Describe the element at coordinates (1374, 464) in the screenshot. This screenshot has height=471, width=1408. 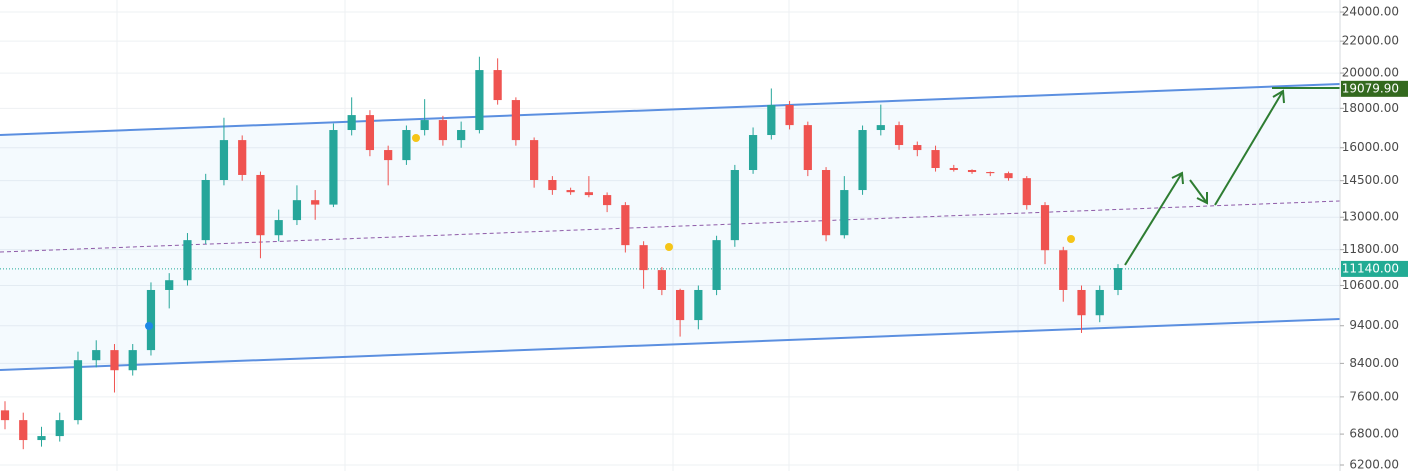
I see `y-tick-label: 6200.00` at that location.